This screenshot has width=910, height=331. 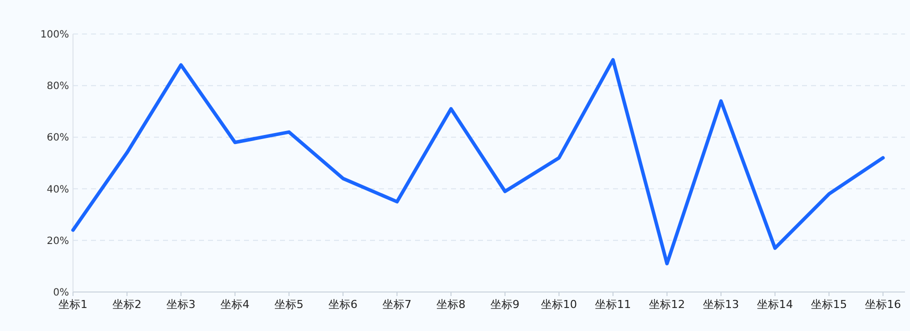 What do you see at coordinates (57, 138) in the screenshot?
I see `y-tick-label: 60%` at bounding box center [57, 138].